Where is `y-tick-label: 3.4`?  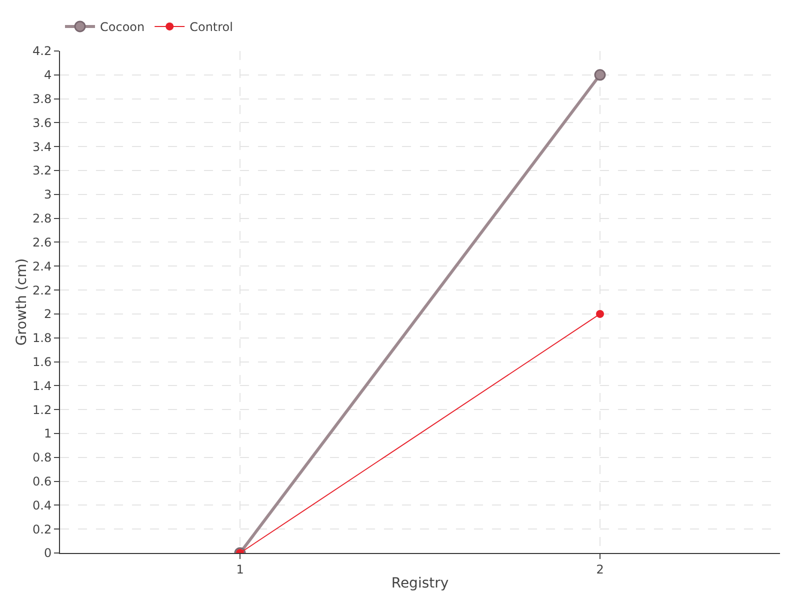
y-tick-label: 3.4 is located at coordinates (42, 147).